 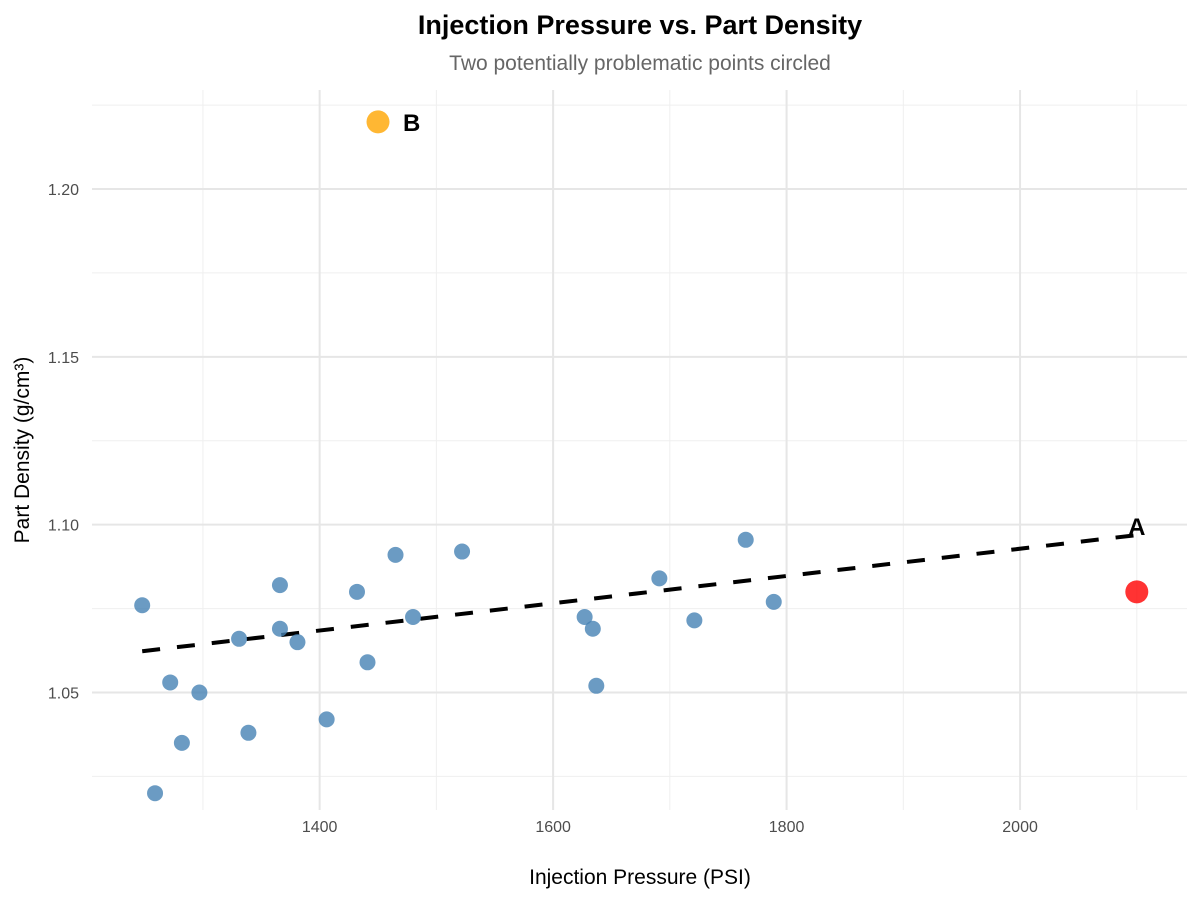 I want to click on x-tick-label: 1600, so click(x=553, y=827).